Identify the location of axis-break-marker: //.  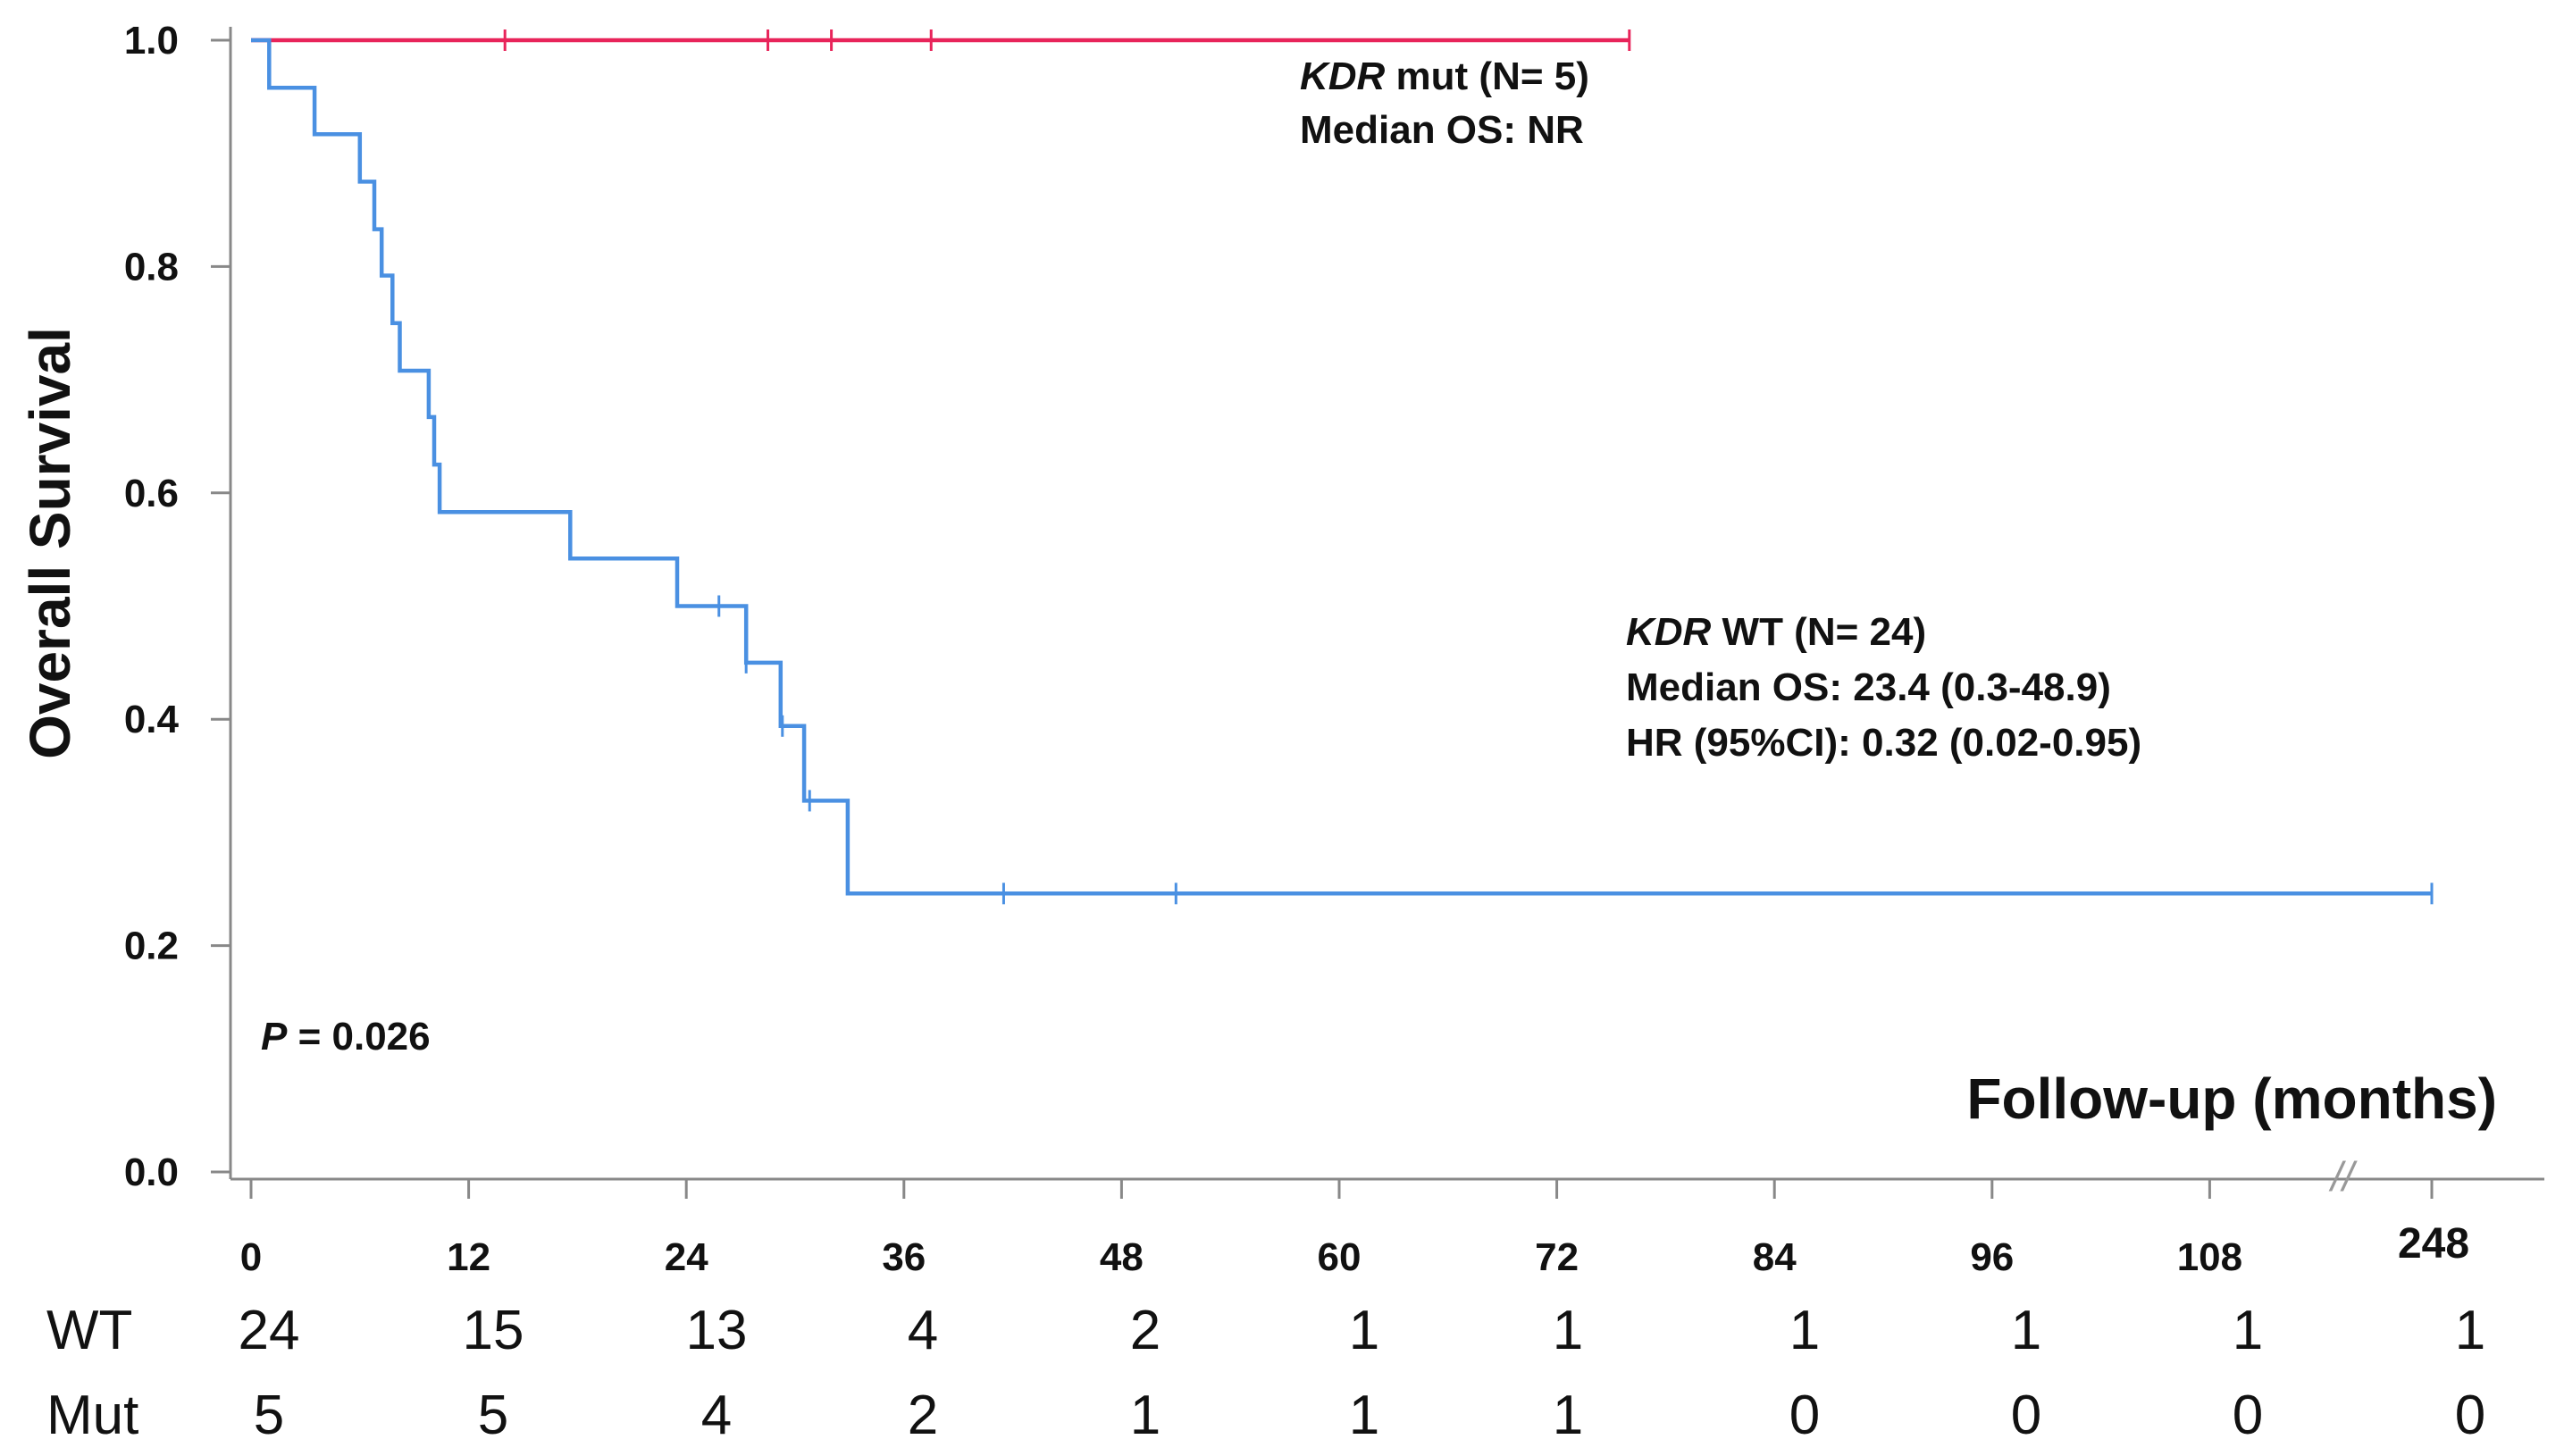
(2343, 1176).